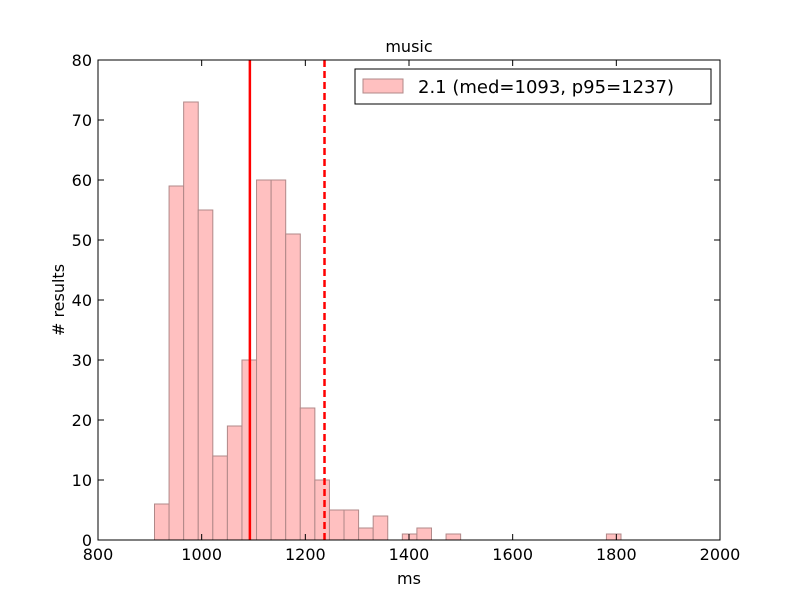 This screenshot has width=800, height=600. What do you see at coordinates (58, 300) in the screenshot?
I see `y-axis-label: # results` at bounding box center [58, 300].